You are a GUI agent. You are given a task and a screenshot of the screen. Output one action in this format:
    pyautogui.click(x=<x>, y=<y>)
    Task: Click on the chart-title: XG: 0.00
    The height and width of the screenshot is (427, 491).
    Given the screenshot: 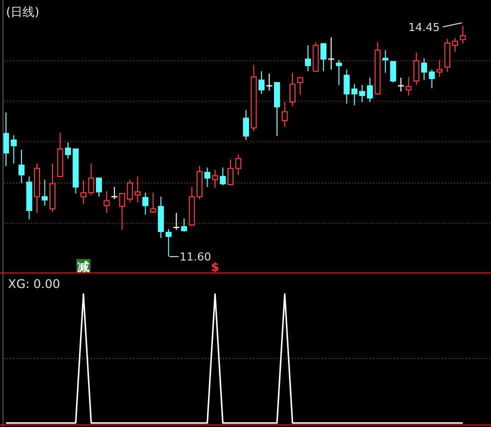 What is the action you would take?
    pyautogui.click(x=34, y=284)
    